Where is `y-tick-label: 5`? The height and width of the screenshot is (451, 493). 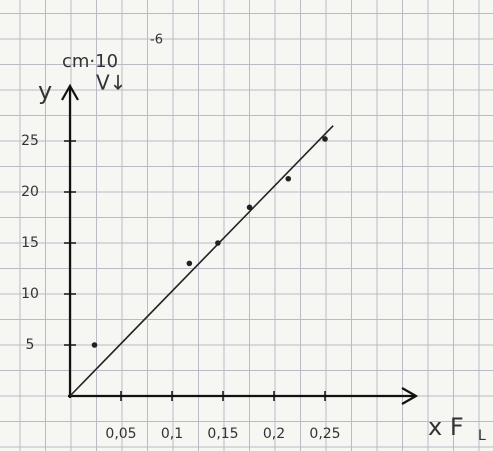 y-tick-label: 5 is located at coordinates (30, 345).